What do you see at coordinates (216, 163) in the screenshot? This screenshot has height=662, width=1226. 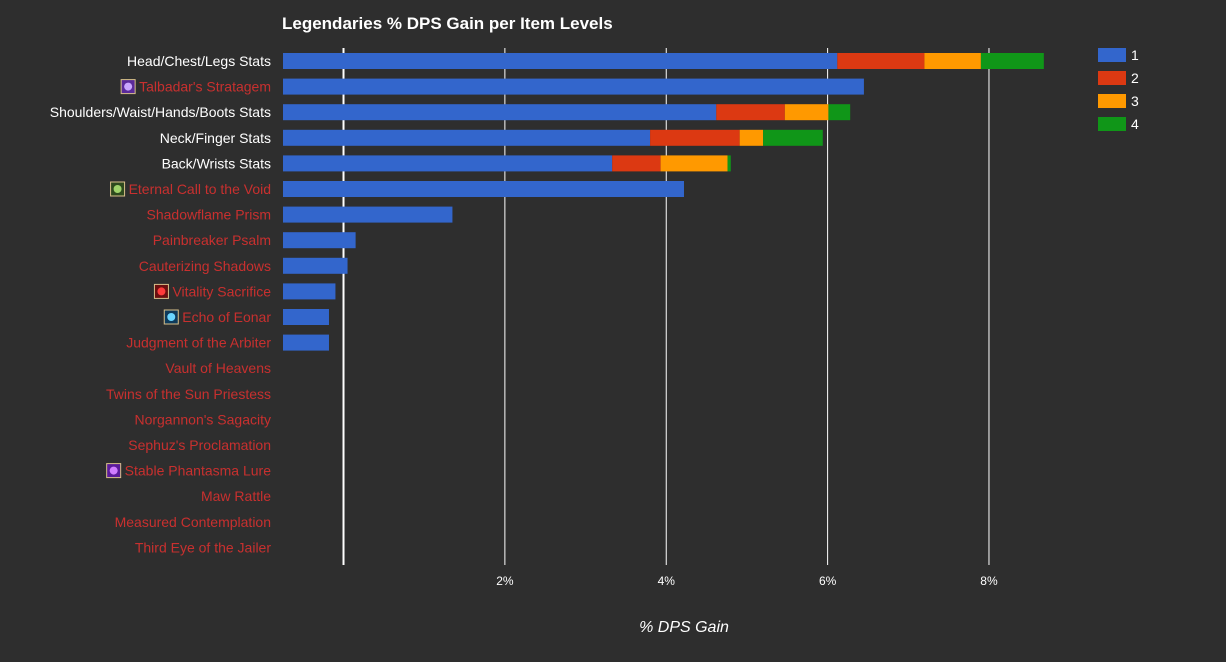 I see `category-label-4: Back/Wrists Stats` at bounding box center [216, 163].